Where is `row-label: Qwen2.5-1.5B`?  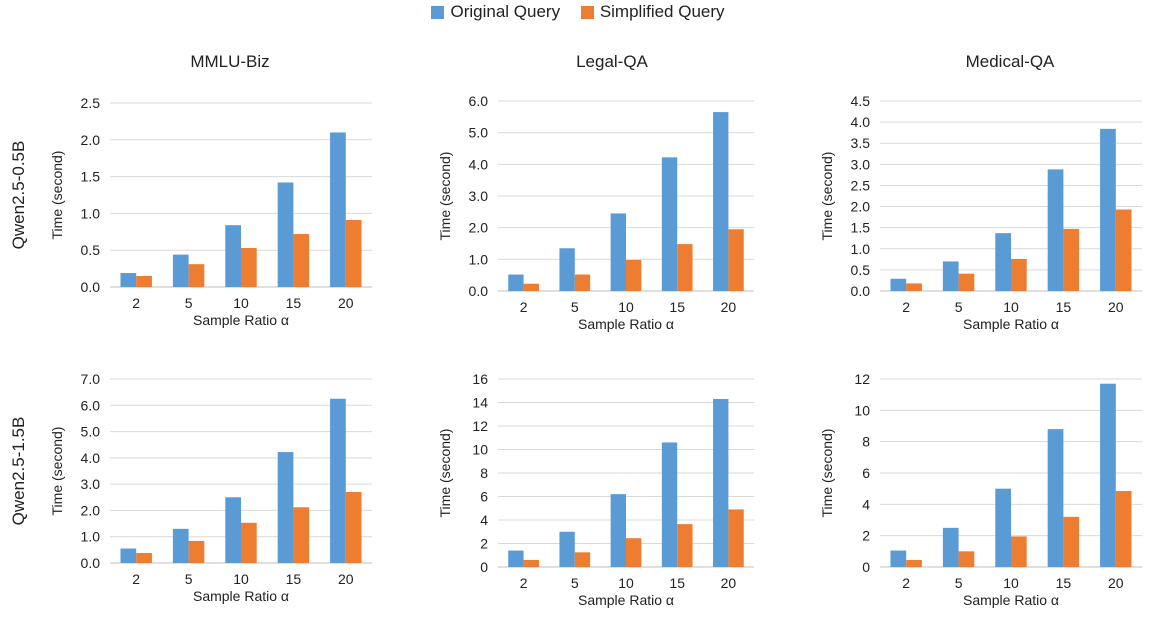
row-label: Qwen2.5-1.5B is located at coordinates (18, 471).